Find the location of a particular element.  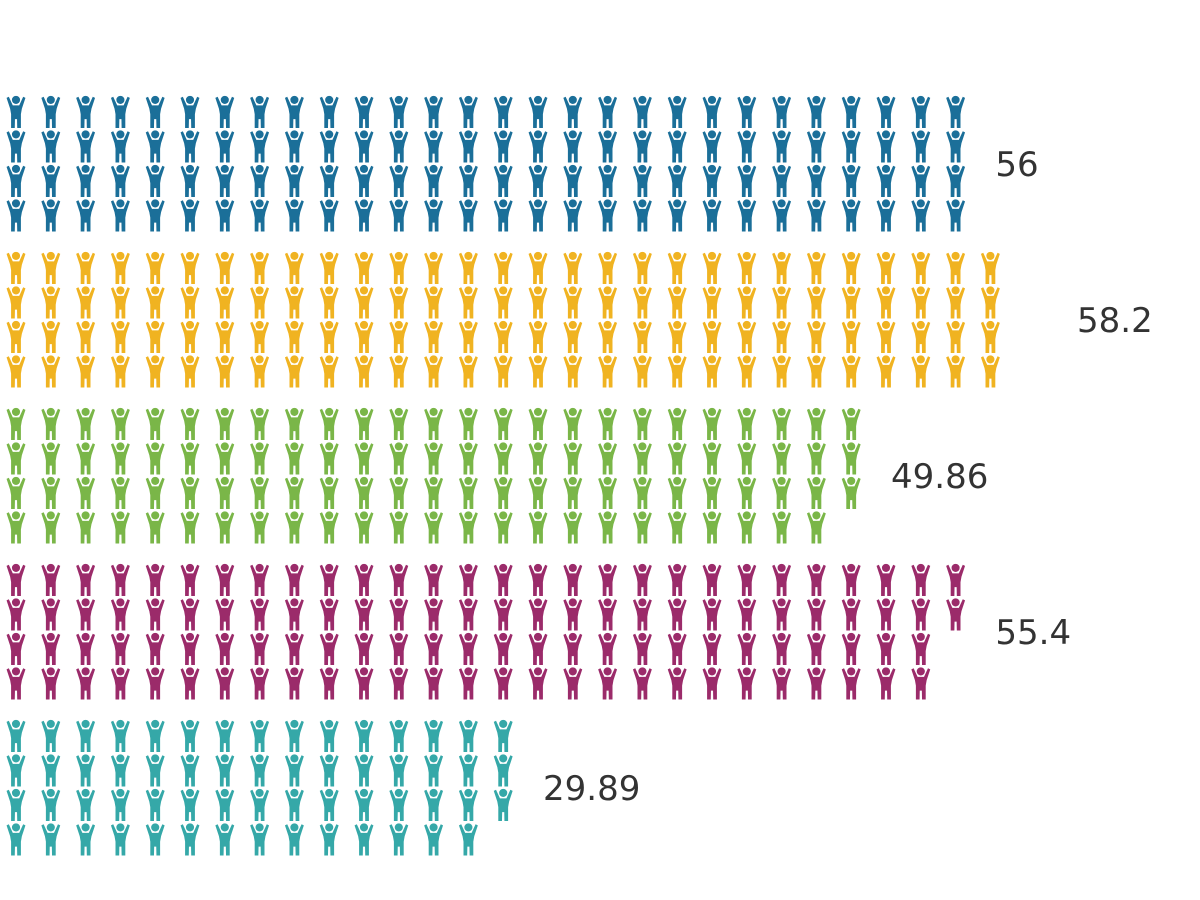

value-label: 56 is located at coordinates (1016, 165).